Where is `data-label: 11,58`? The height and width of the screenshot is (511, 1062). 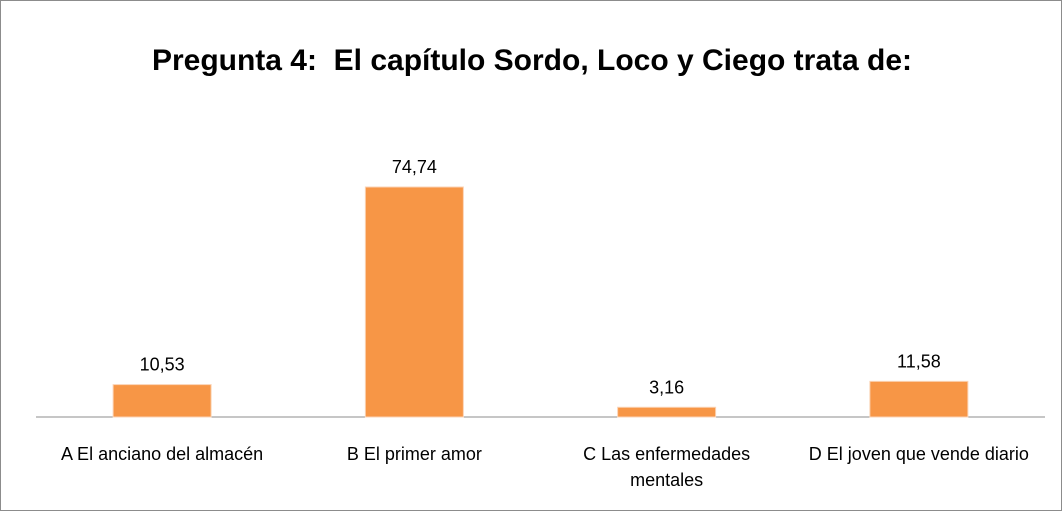
data-label: 11,58 is located at coordinates (919, 361).